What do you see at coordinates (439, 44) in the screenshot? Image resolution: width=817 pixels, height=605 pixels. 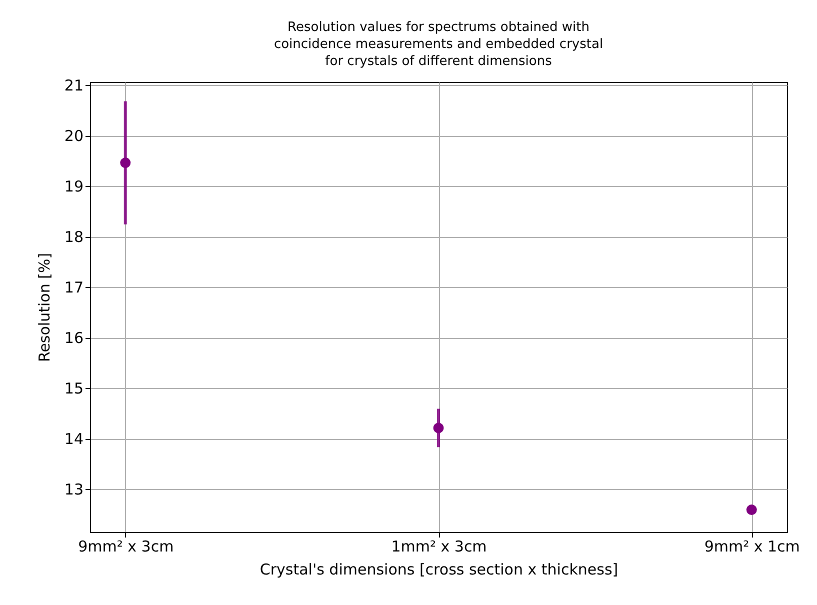 I see `text: coincidence measurements and embedded crystal` at bounding box center [439, 44].